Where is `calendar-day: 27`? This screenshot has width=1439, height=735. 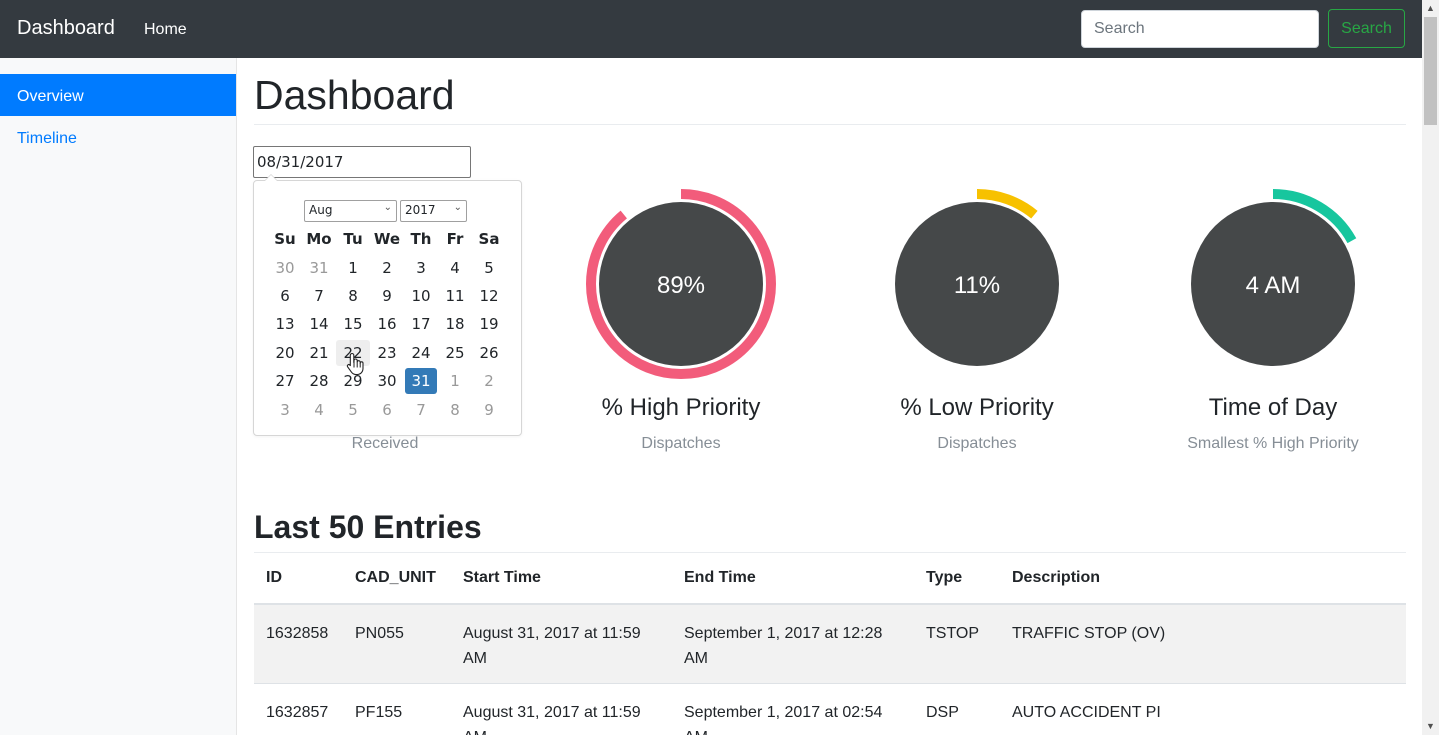 calendar-day: 27 is located at coordinates (285, 381).